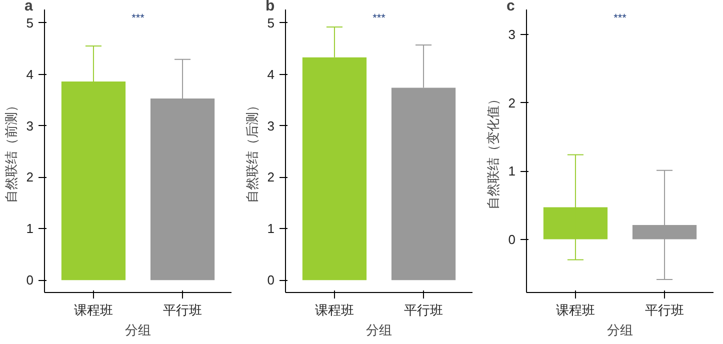 The width and height of the screenshot is (723, 344). What do you see at coordinates (510, 7) in the screenshot?
I see `chart-title: c` at bounding box center [510, 7].